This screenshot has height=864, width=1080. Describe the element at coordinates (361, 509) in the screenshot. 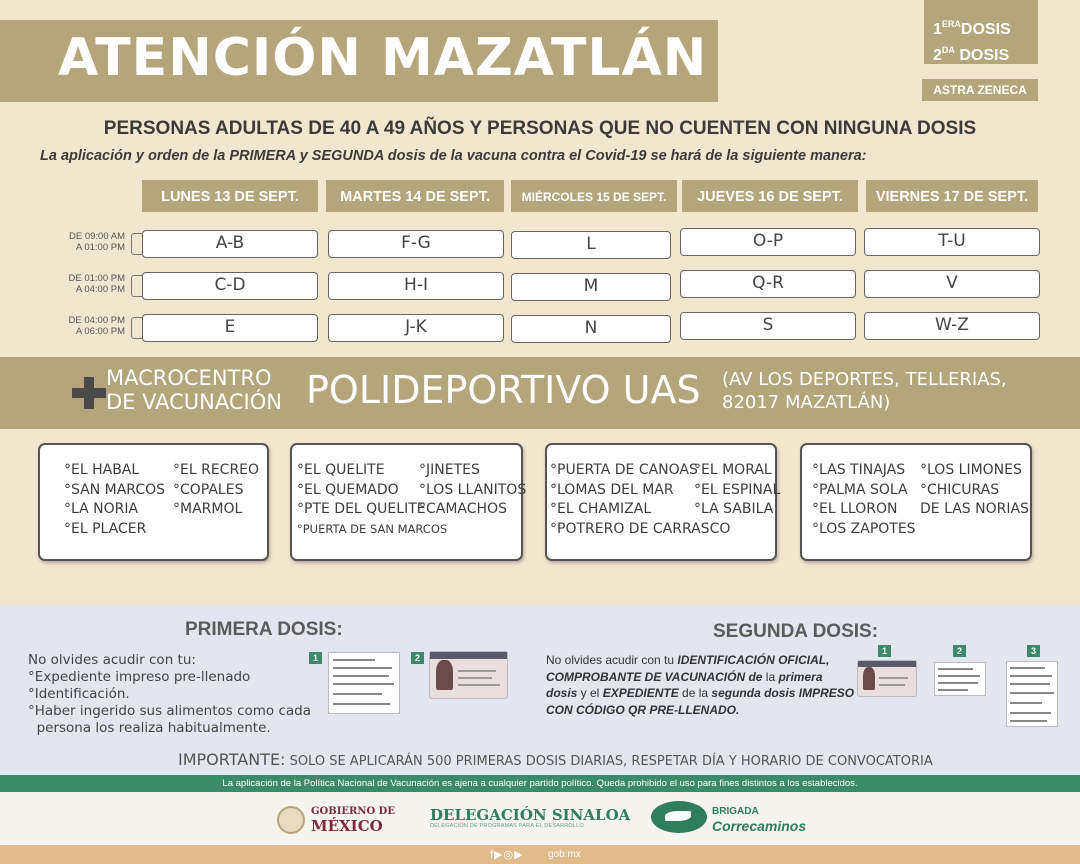

I see `locality-item: °PTE DEL QUELITE` at that location.